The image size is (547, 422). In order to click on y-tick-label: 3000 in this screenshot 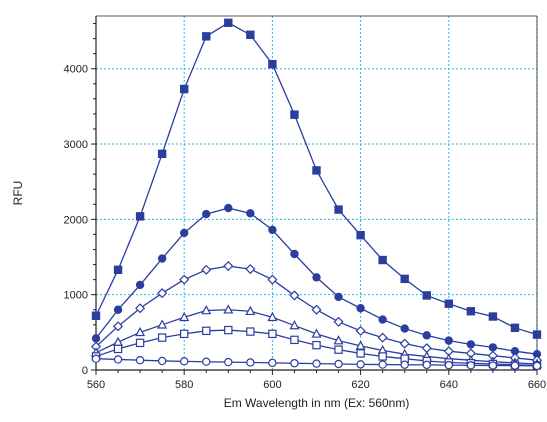, I will do `click(76, 145)`.